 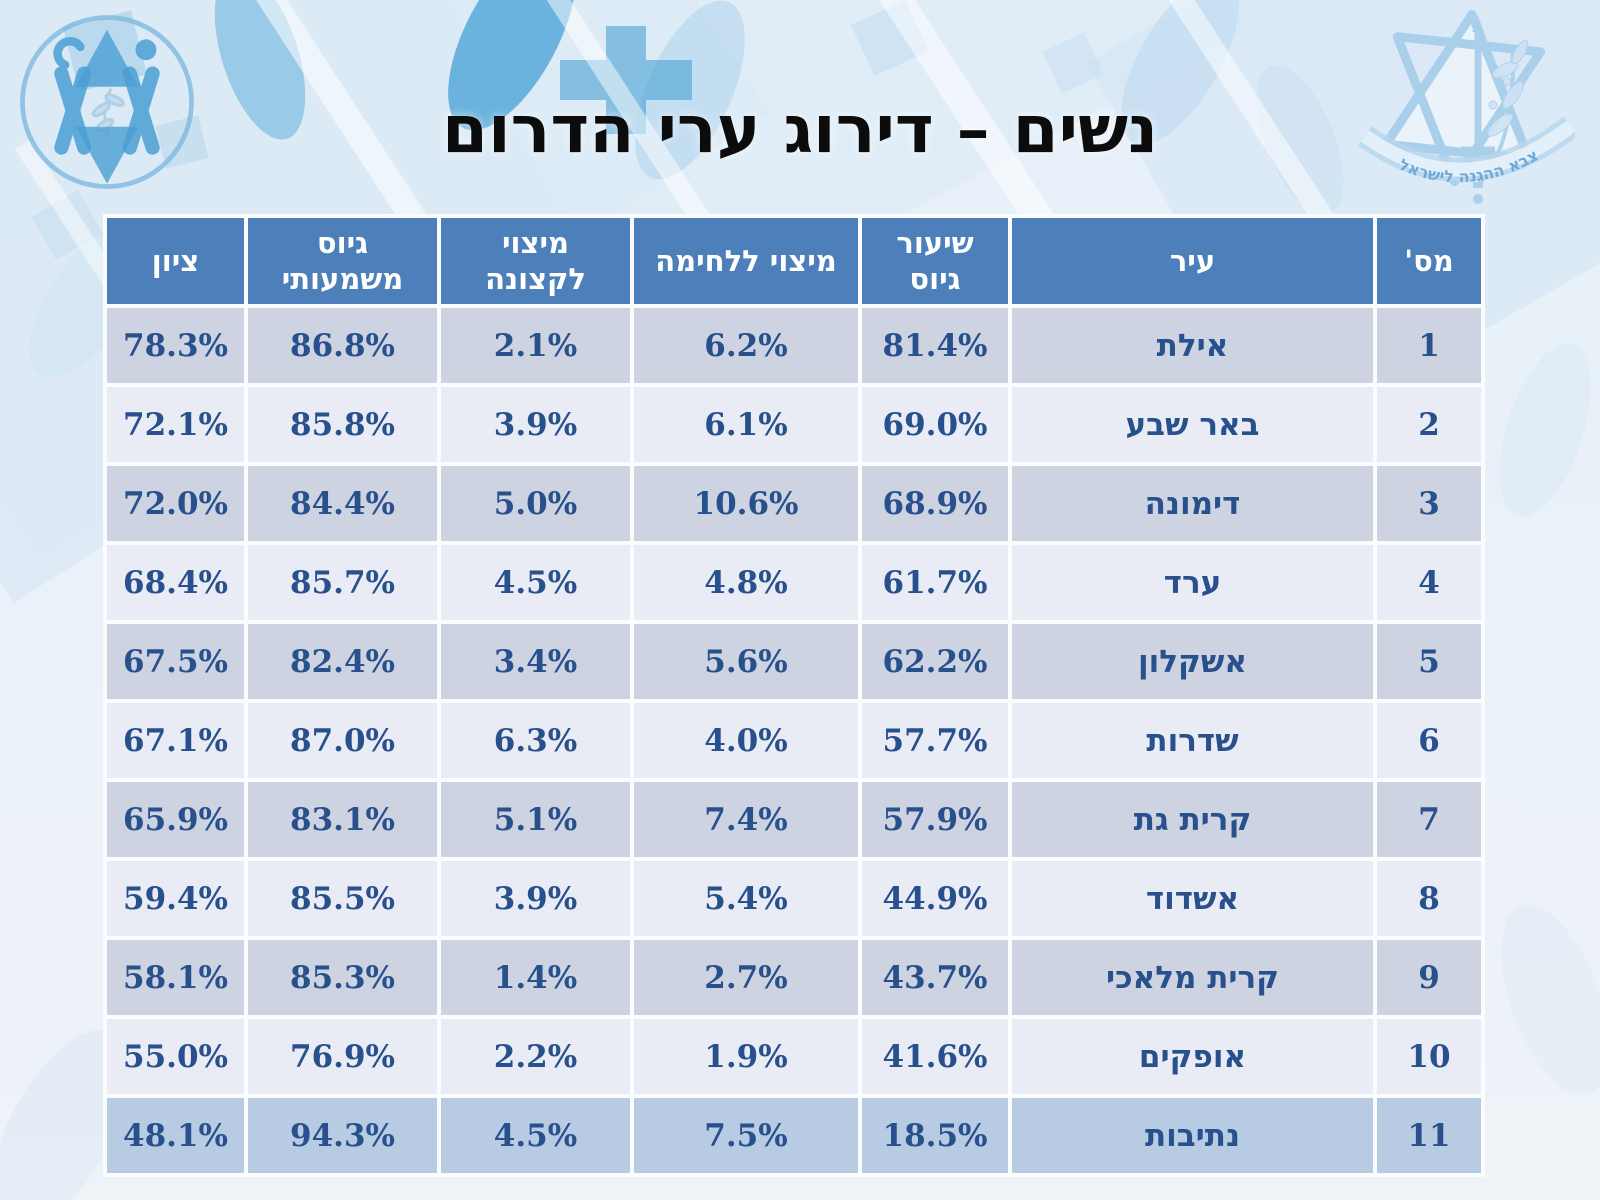 What do you see at coordinates (175, 424) in the screenshot?
I see `score-cell: 72.1%` at bounding box center [175, 424].